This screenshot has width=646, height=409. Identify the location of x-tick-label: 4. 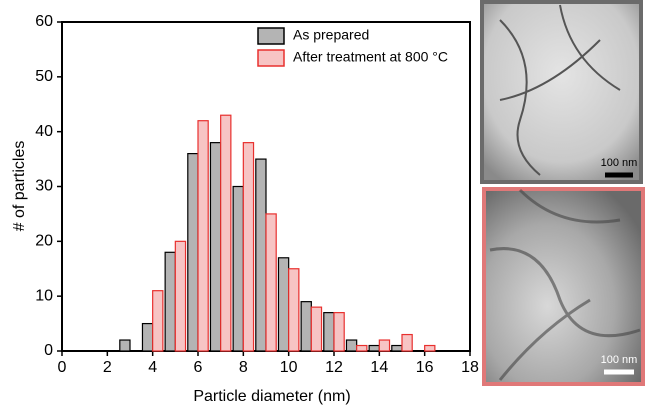
(152, 367).